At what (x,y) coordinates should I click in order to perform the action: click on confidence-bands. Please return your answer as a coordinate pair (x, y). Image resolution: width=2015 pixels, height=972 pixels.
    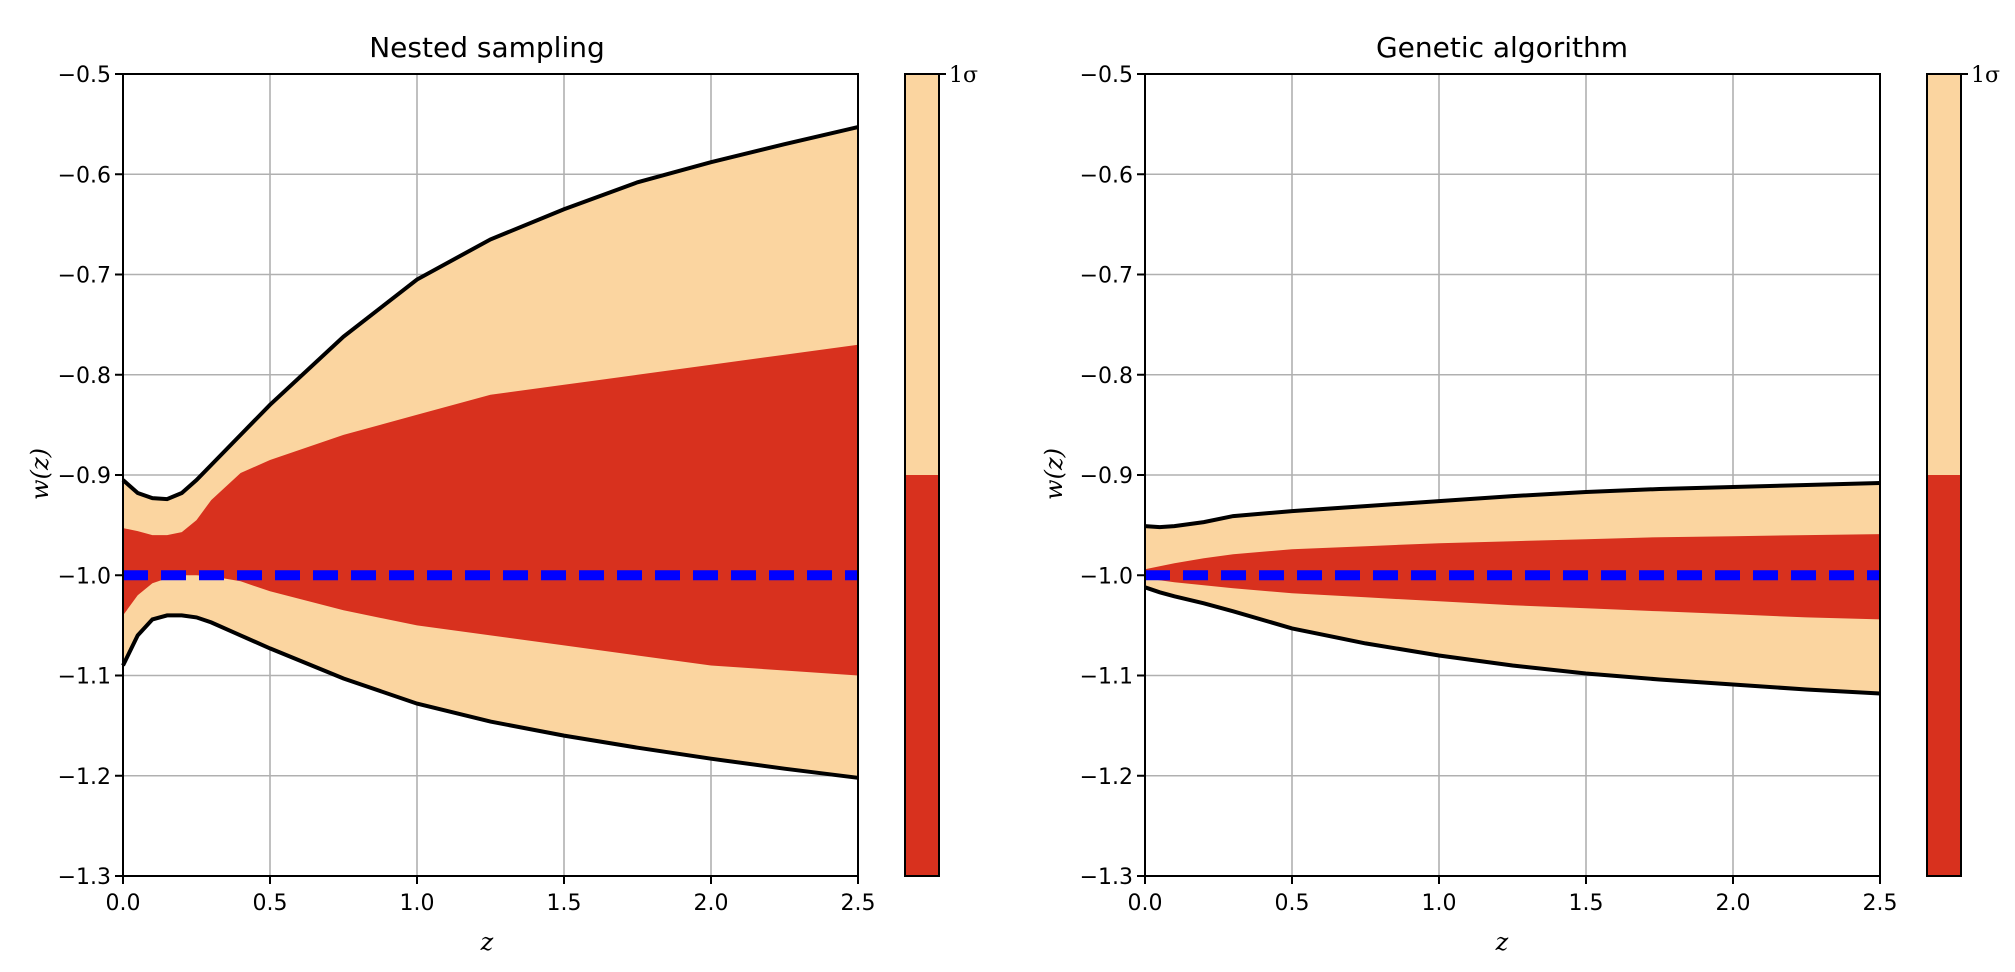
    Looking at the image, I should click on (1512, 588).